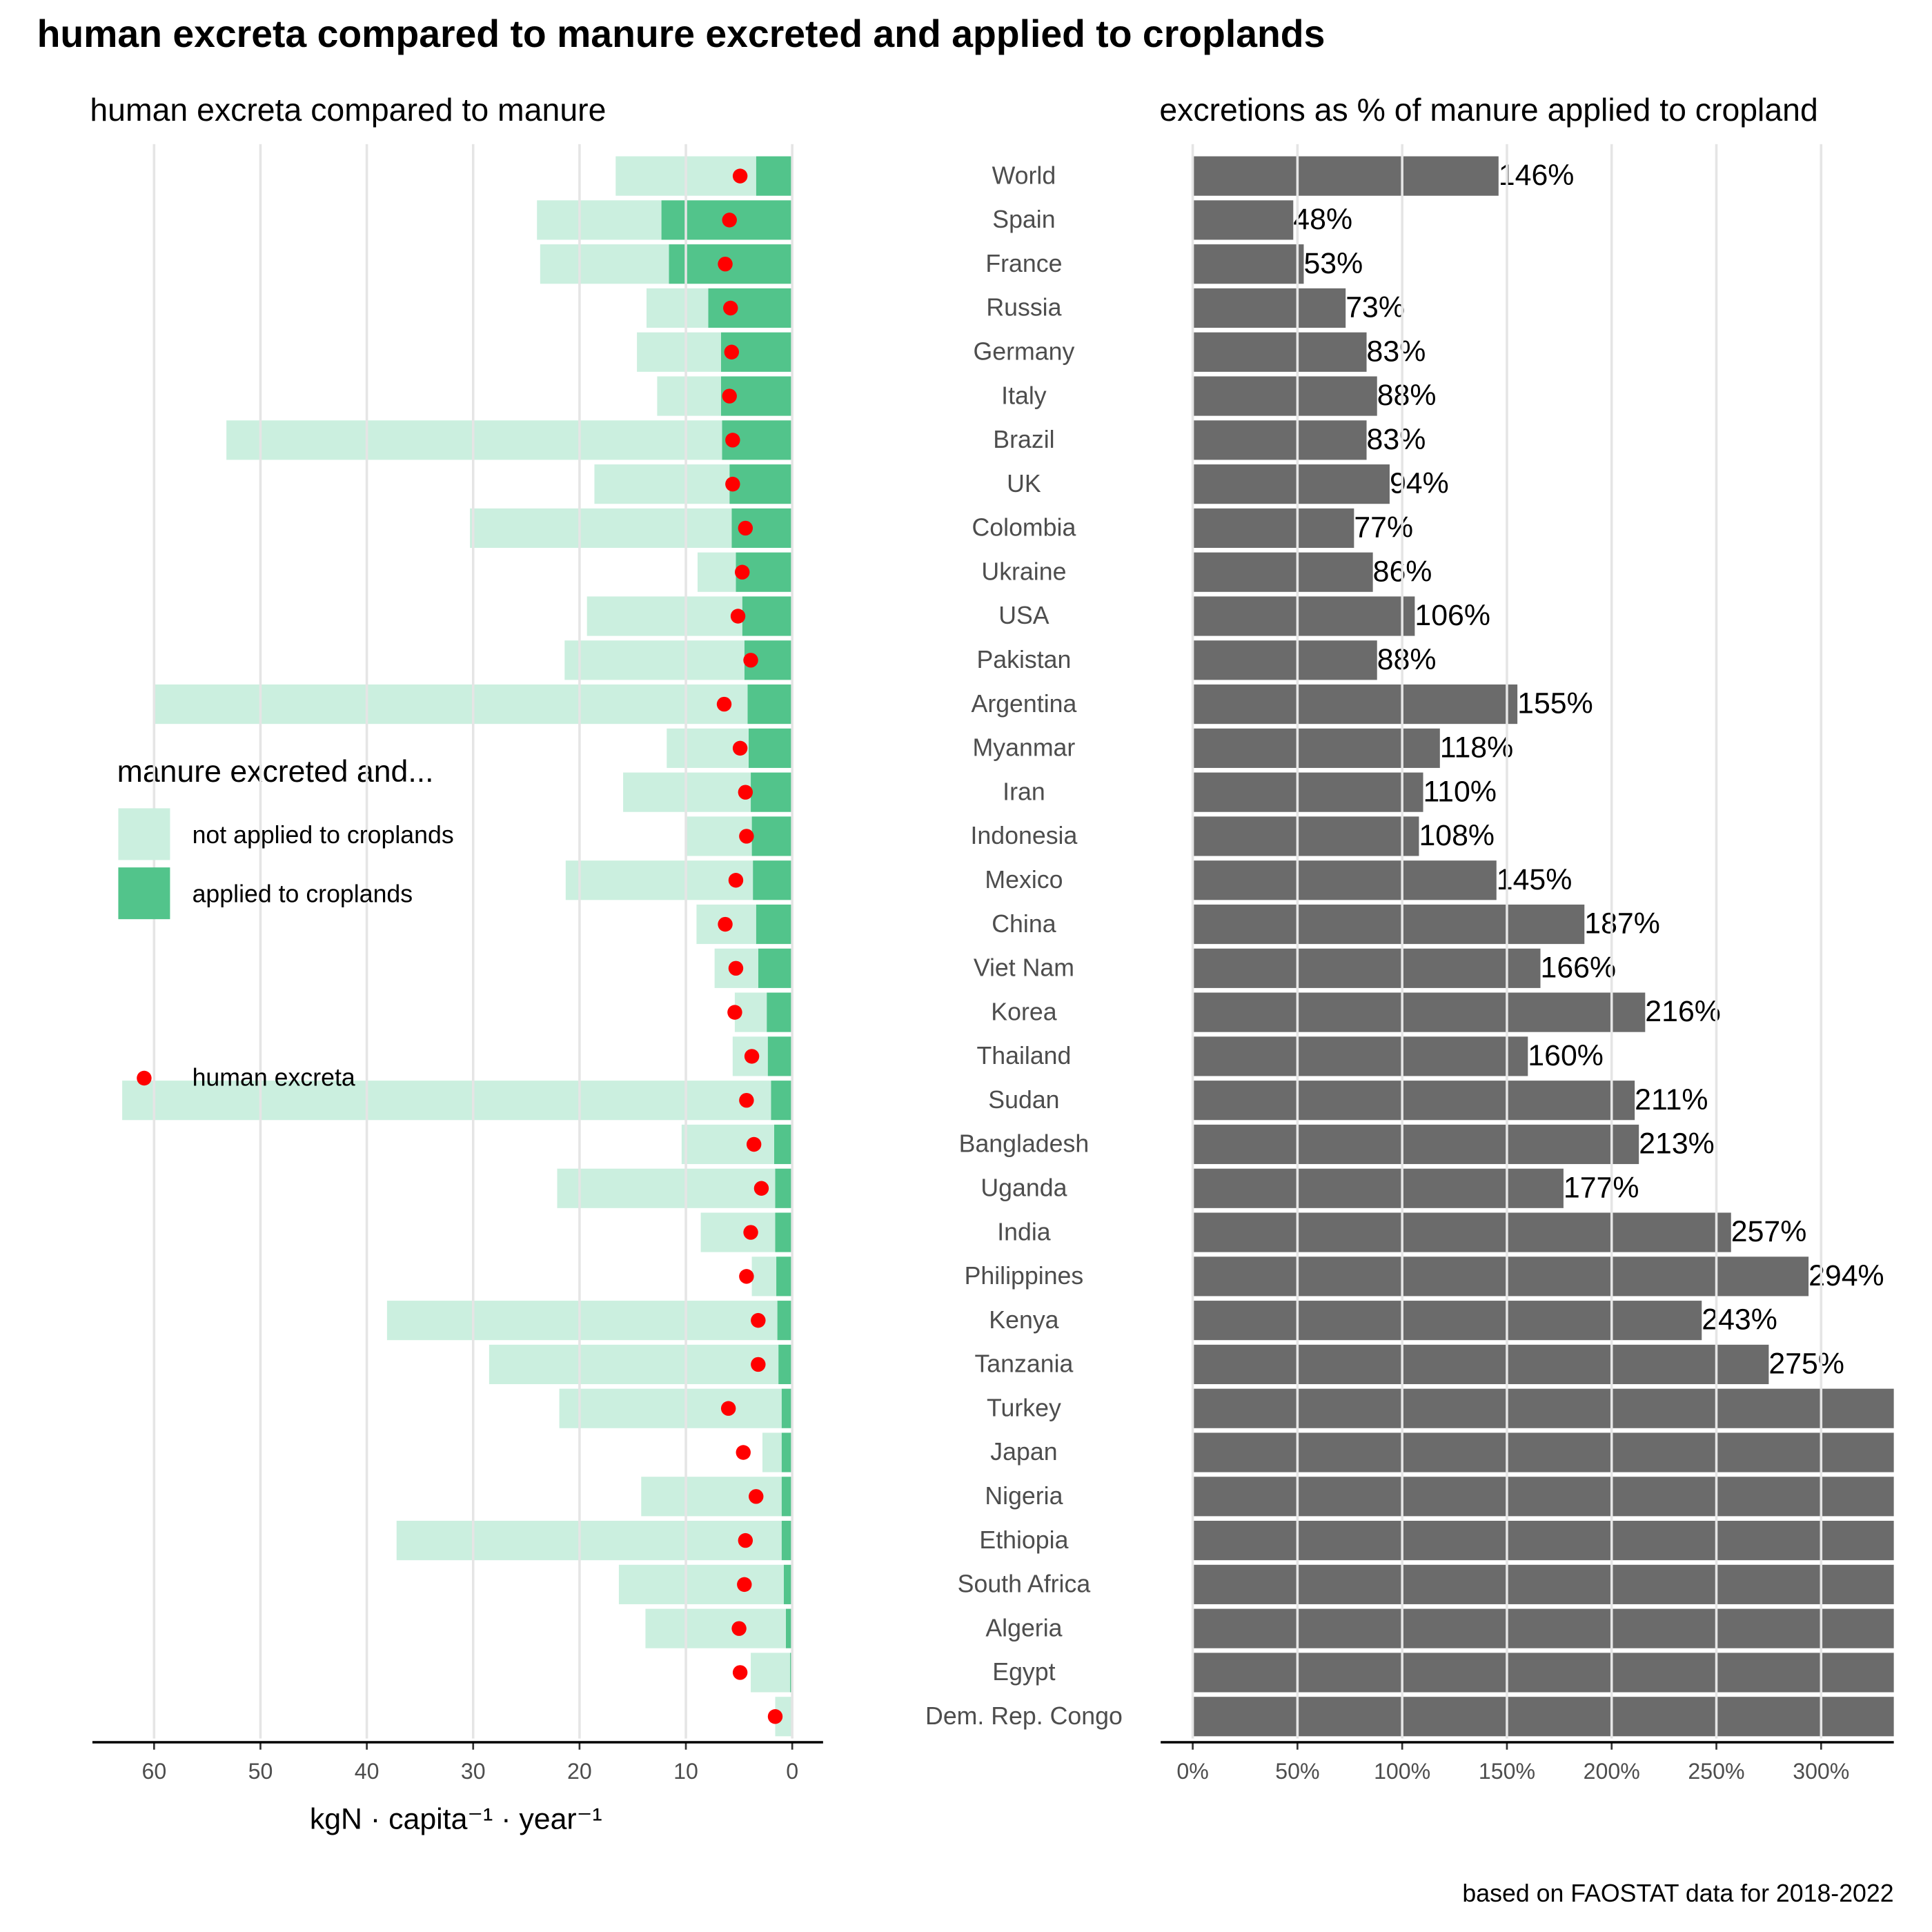 The image size is (1932, 1932). What do you see at coordinates (1023, 219) in the screenshot?
I see `category-label: Spain` at bounding box center [1023, 219].